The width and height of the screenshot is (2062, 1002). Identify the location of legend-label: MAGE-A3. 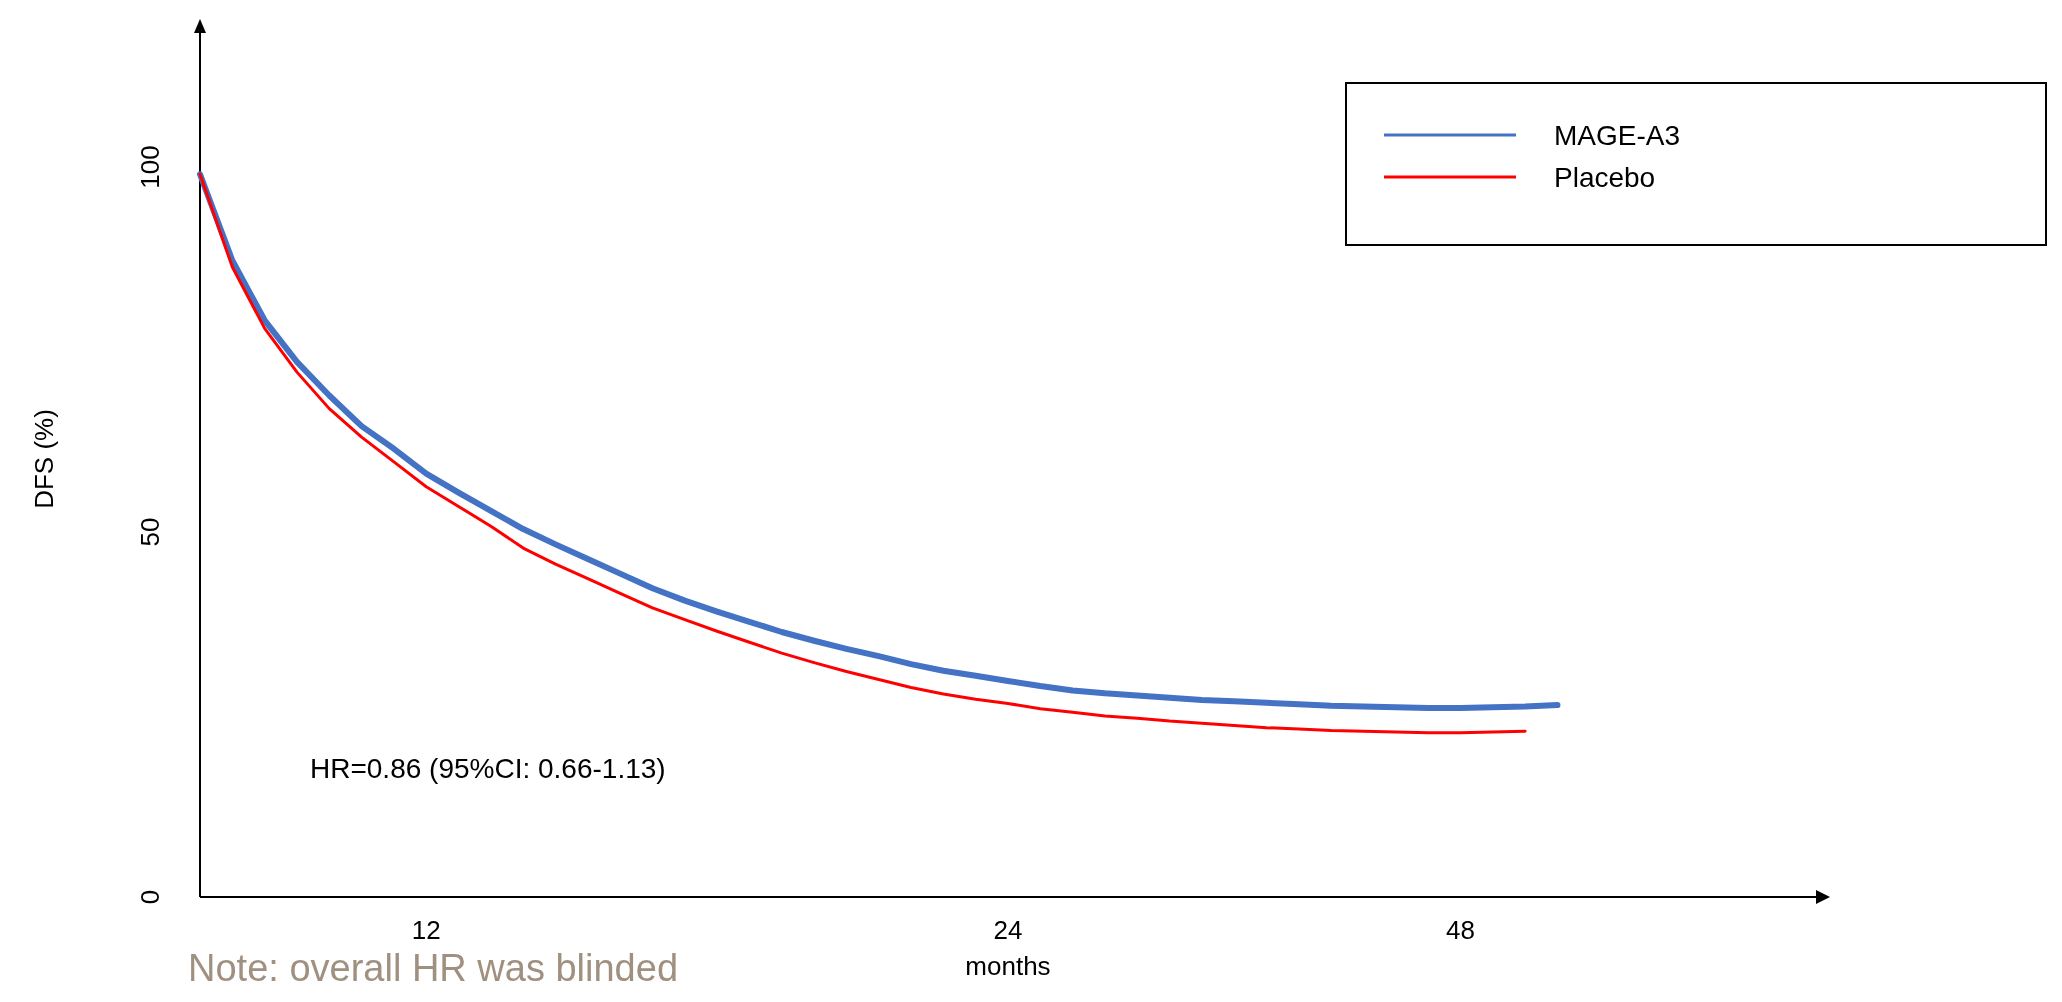
(1617, 135).